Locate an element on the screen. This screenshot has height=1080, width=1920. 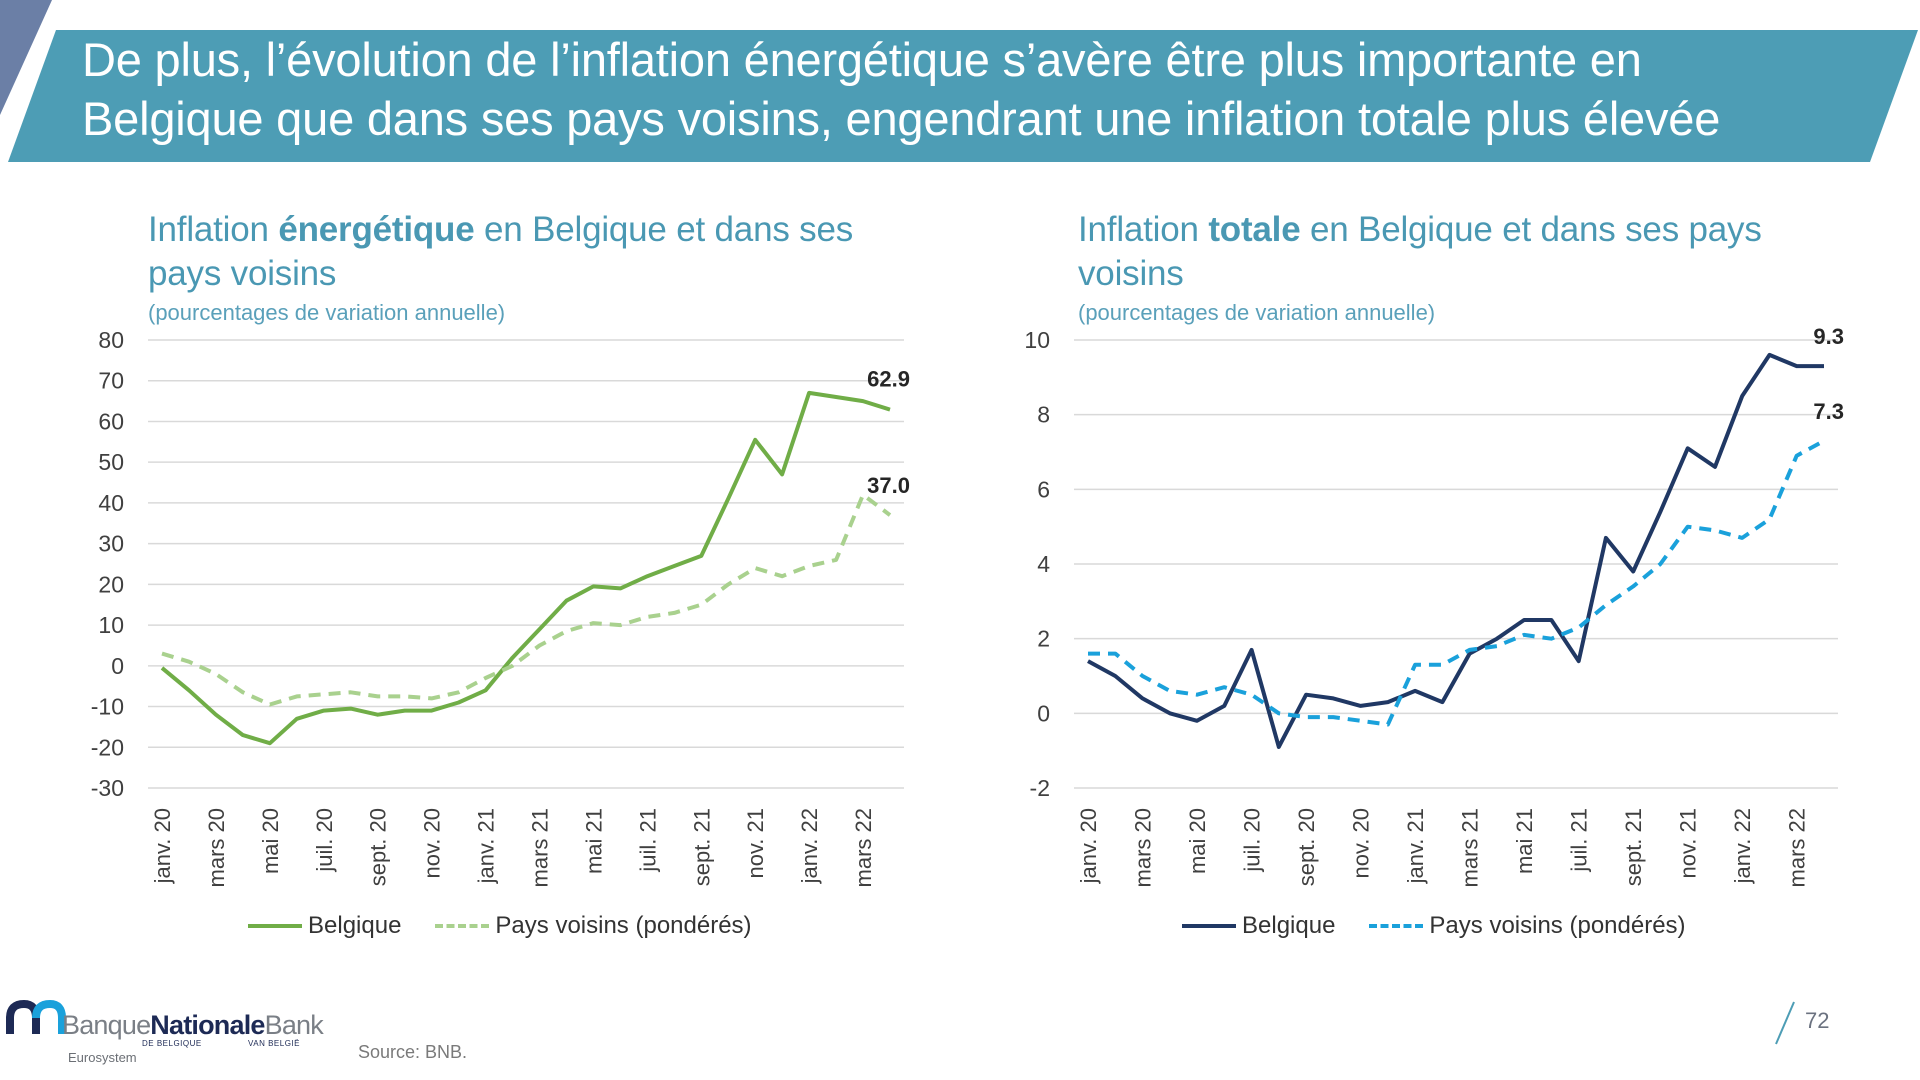
y-tick-label: 4 is located at coordinates (1043, 564).